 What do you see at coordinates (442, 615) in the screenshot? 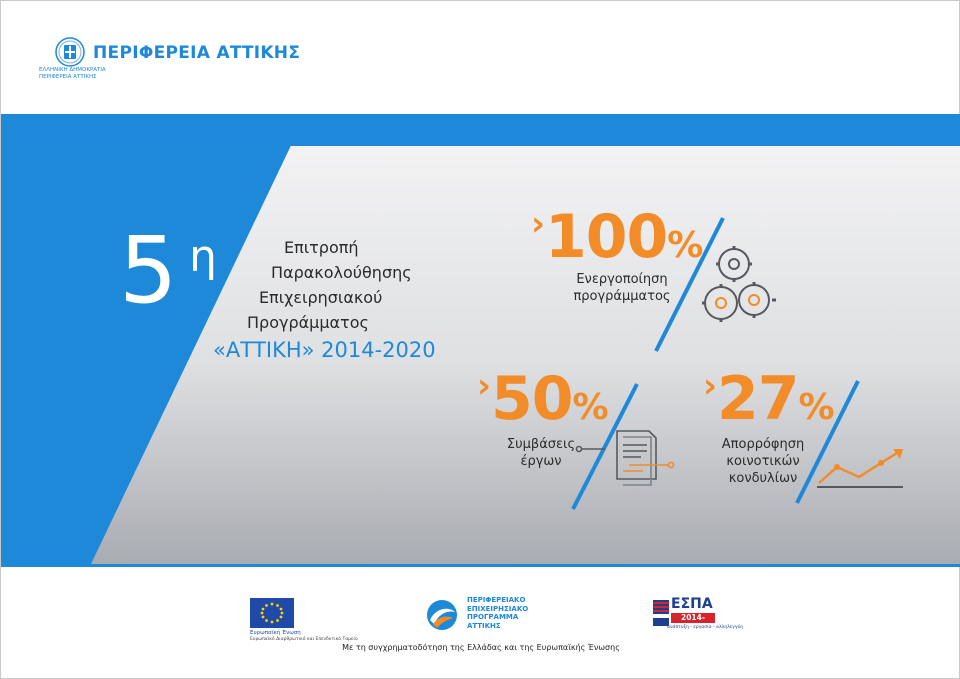
I see `pep-swirl-icon` at bounding box center [442, 615].